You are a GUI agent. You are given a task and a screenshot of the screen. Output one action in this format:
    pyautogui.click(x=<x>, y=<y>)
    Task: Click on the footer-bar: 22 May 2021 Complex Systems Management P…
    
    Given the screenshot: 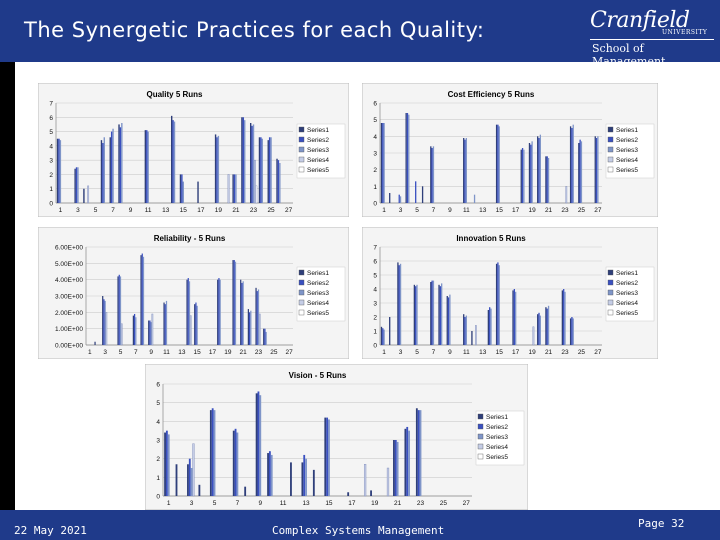 What is the action you would take?
    pyautogui.click(x=360, y=525)
    